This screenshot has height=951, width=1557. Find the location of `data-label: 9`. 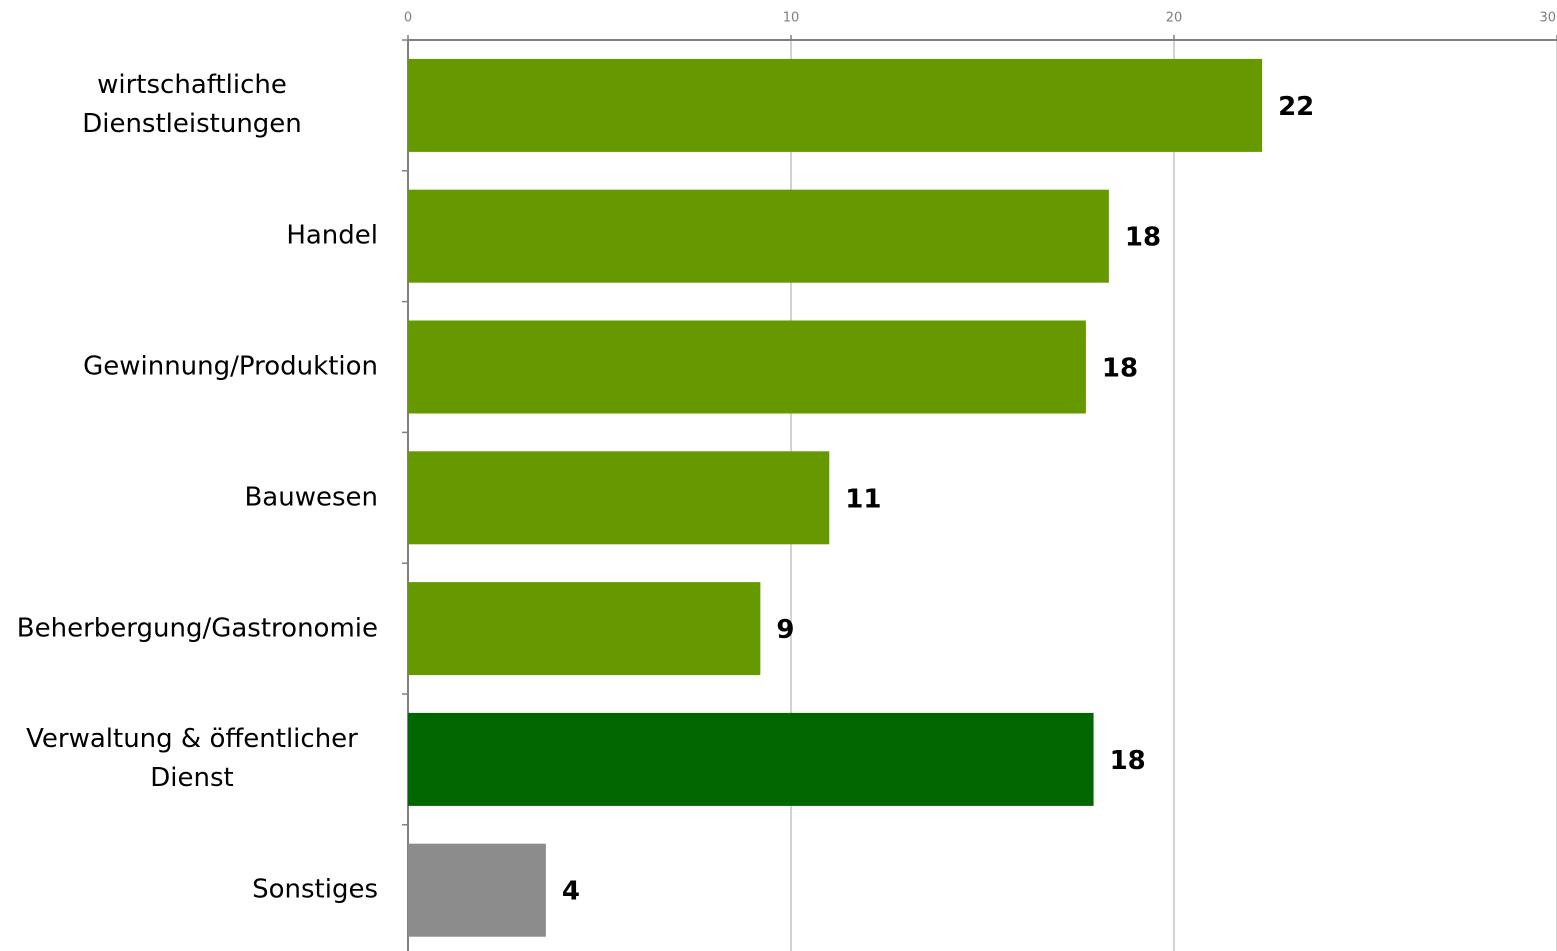

data-label: 9 is located at coordinates (785, 630).